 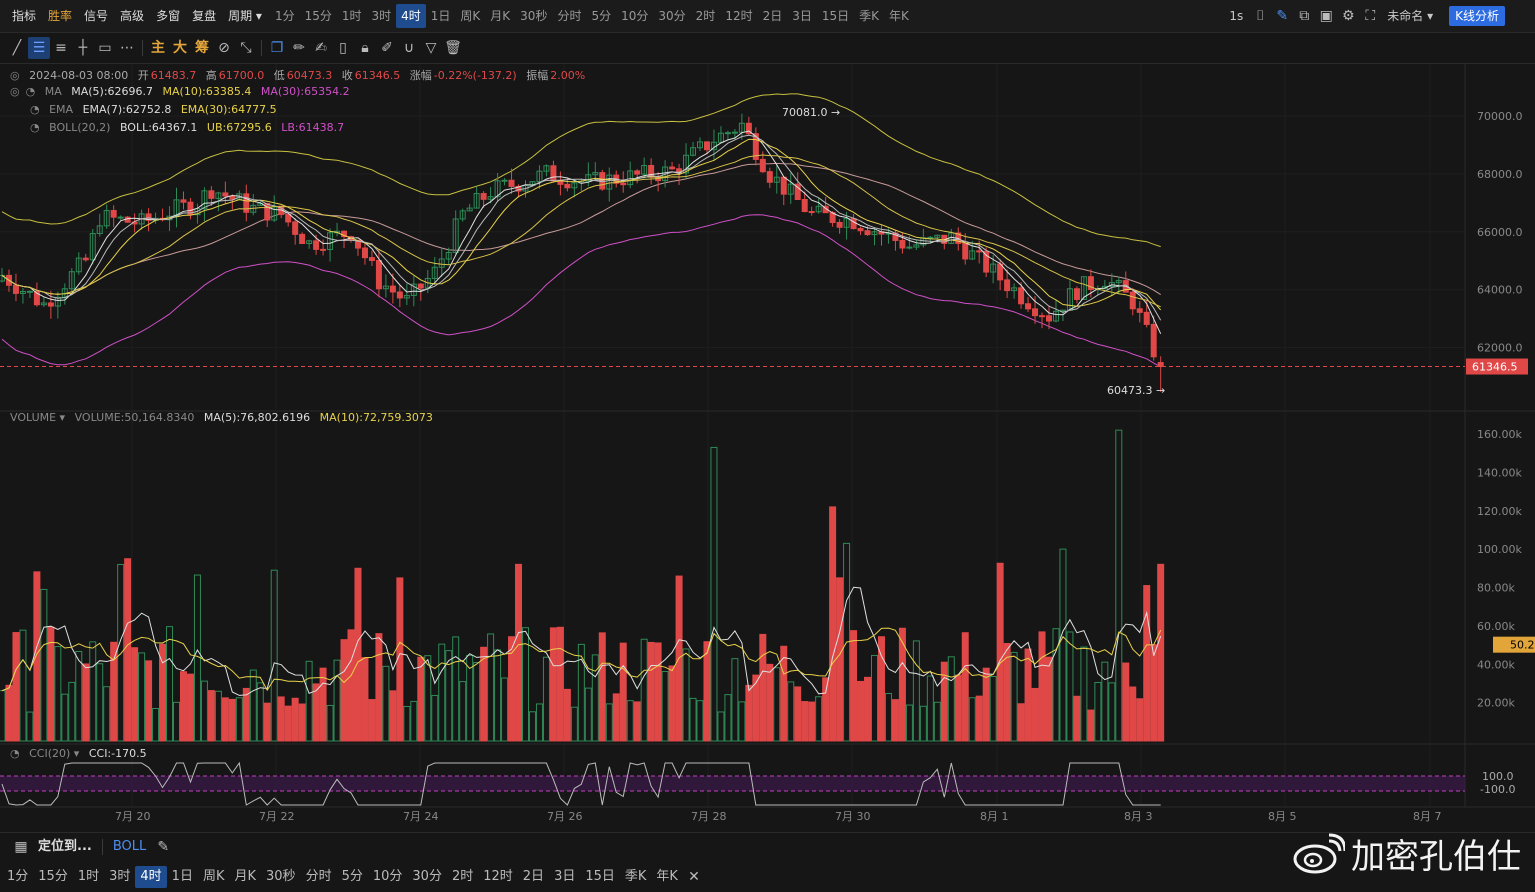 What do you see at coordinates (1370, 16) in the screenshot?
I see `fullscreen-icon: ⛶` at bounding box center [1370, 16].